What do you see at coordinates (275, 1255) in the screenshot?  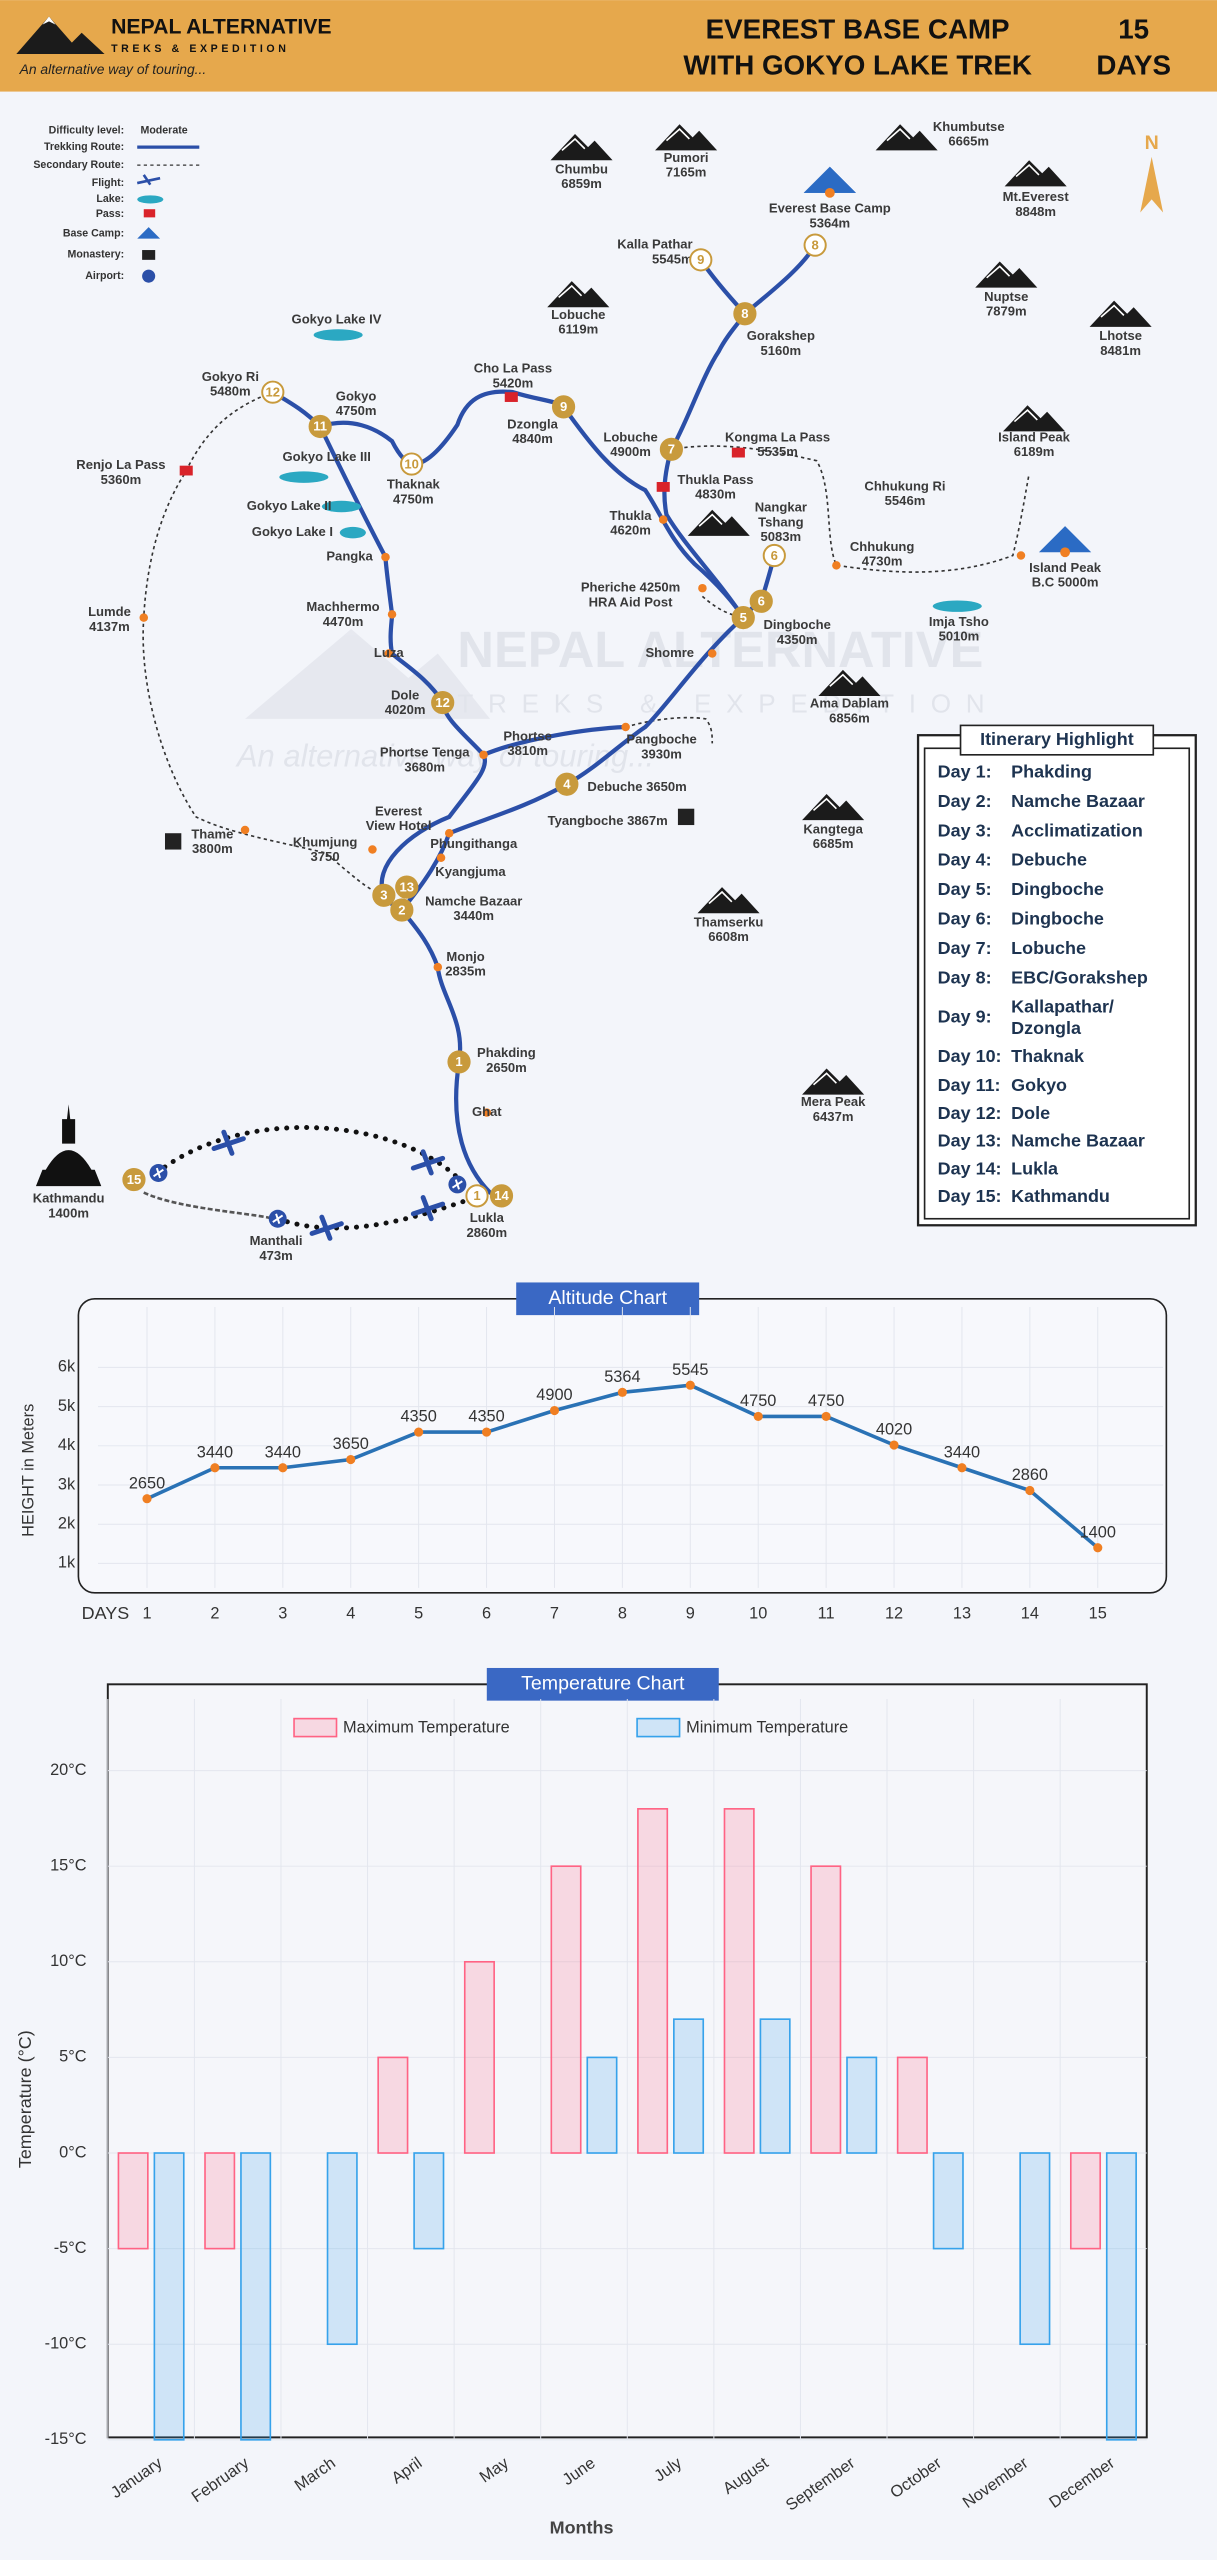 I see `place-label: 473m` at bounding box center [275, 1255].